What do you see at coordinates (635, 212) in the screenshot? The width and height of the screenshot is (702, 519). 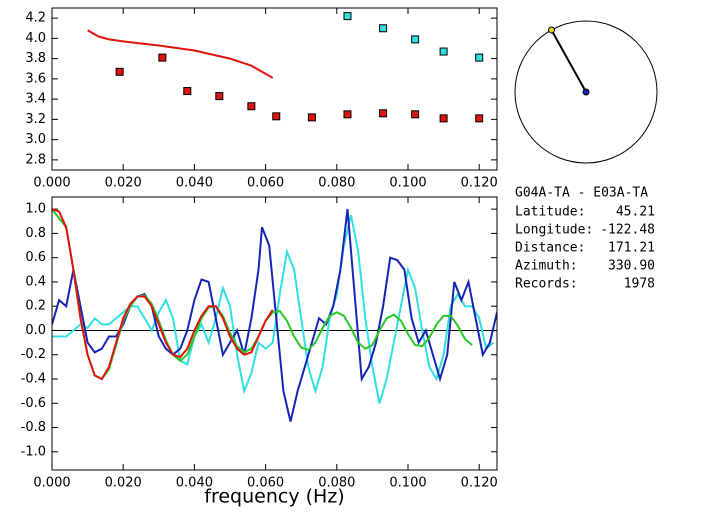 I see `info-value: 45.21` at bounding box center [635, 212].